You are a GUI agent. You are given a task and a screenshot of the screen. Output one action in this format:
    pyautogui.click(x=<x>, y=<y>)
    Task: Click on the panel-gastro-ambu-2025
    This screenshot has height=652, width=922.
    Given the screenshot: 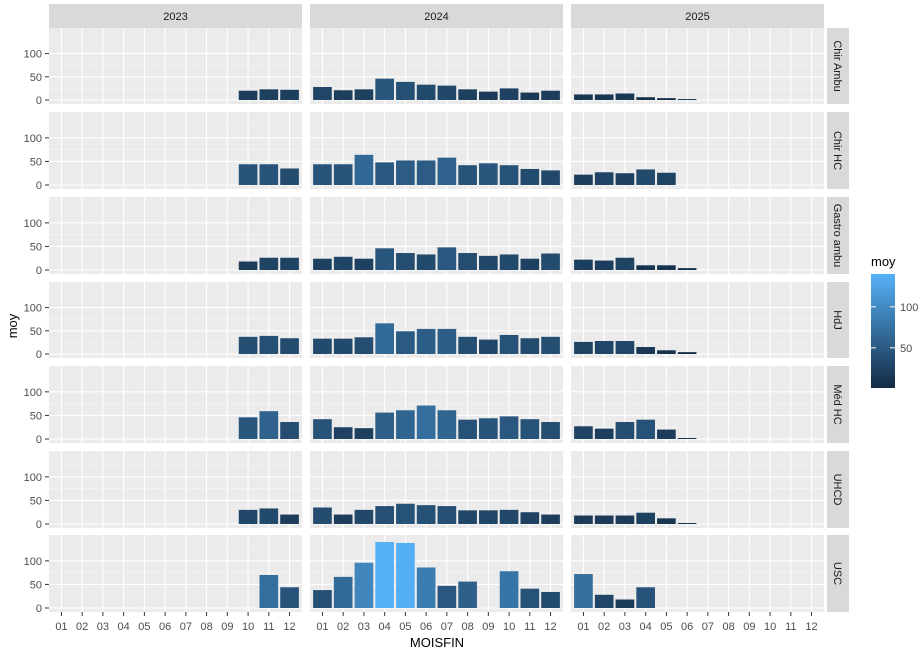 What is the action you would take?
    pyautogui.click(x=697, y=235)
    